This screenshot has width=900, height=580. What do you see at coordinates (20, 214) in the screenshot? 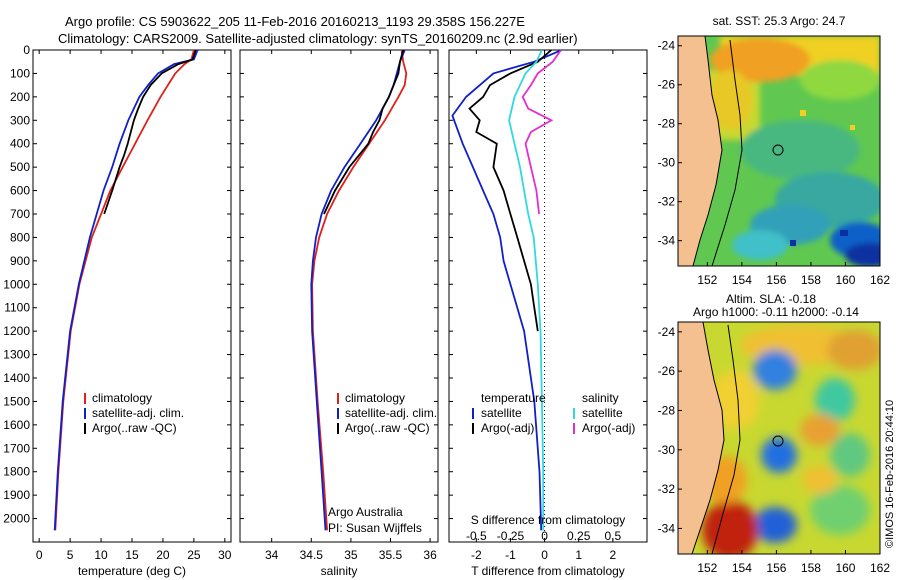
I see `y-tick-label: 700` at bounding box center [20, 214].